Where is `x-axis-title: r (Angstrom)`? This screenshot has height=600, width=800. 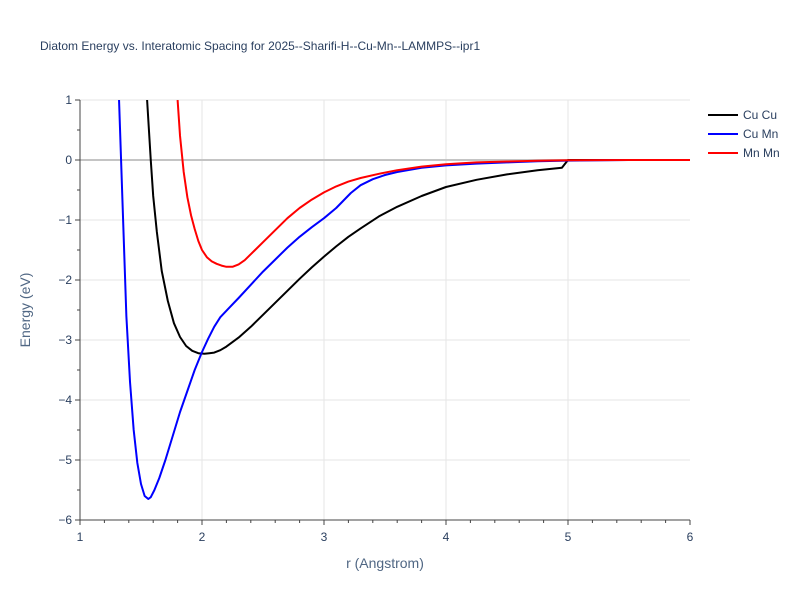 x-axis-title: r (Angstrom) is located at coordinates (385, 563).